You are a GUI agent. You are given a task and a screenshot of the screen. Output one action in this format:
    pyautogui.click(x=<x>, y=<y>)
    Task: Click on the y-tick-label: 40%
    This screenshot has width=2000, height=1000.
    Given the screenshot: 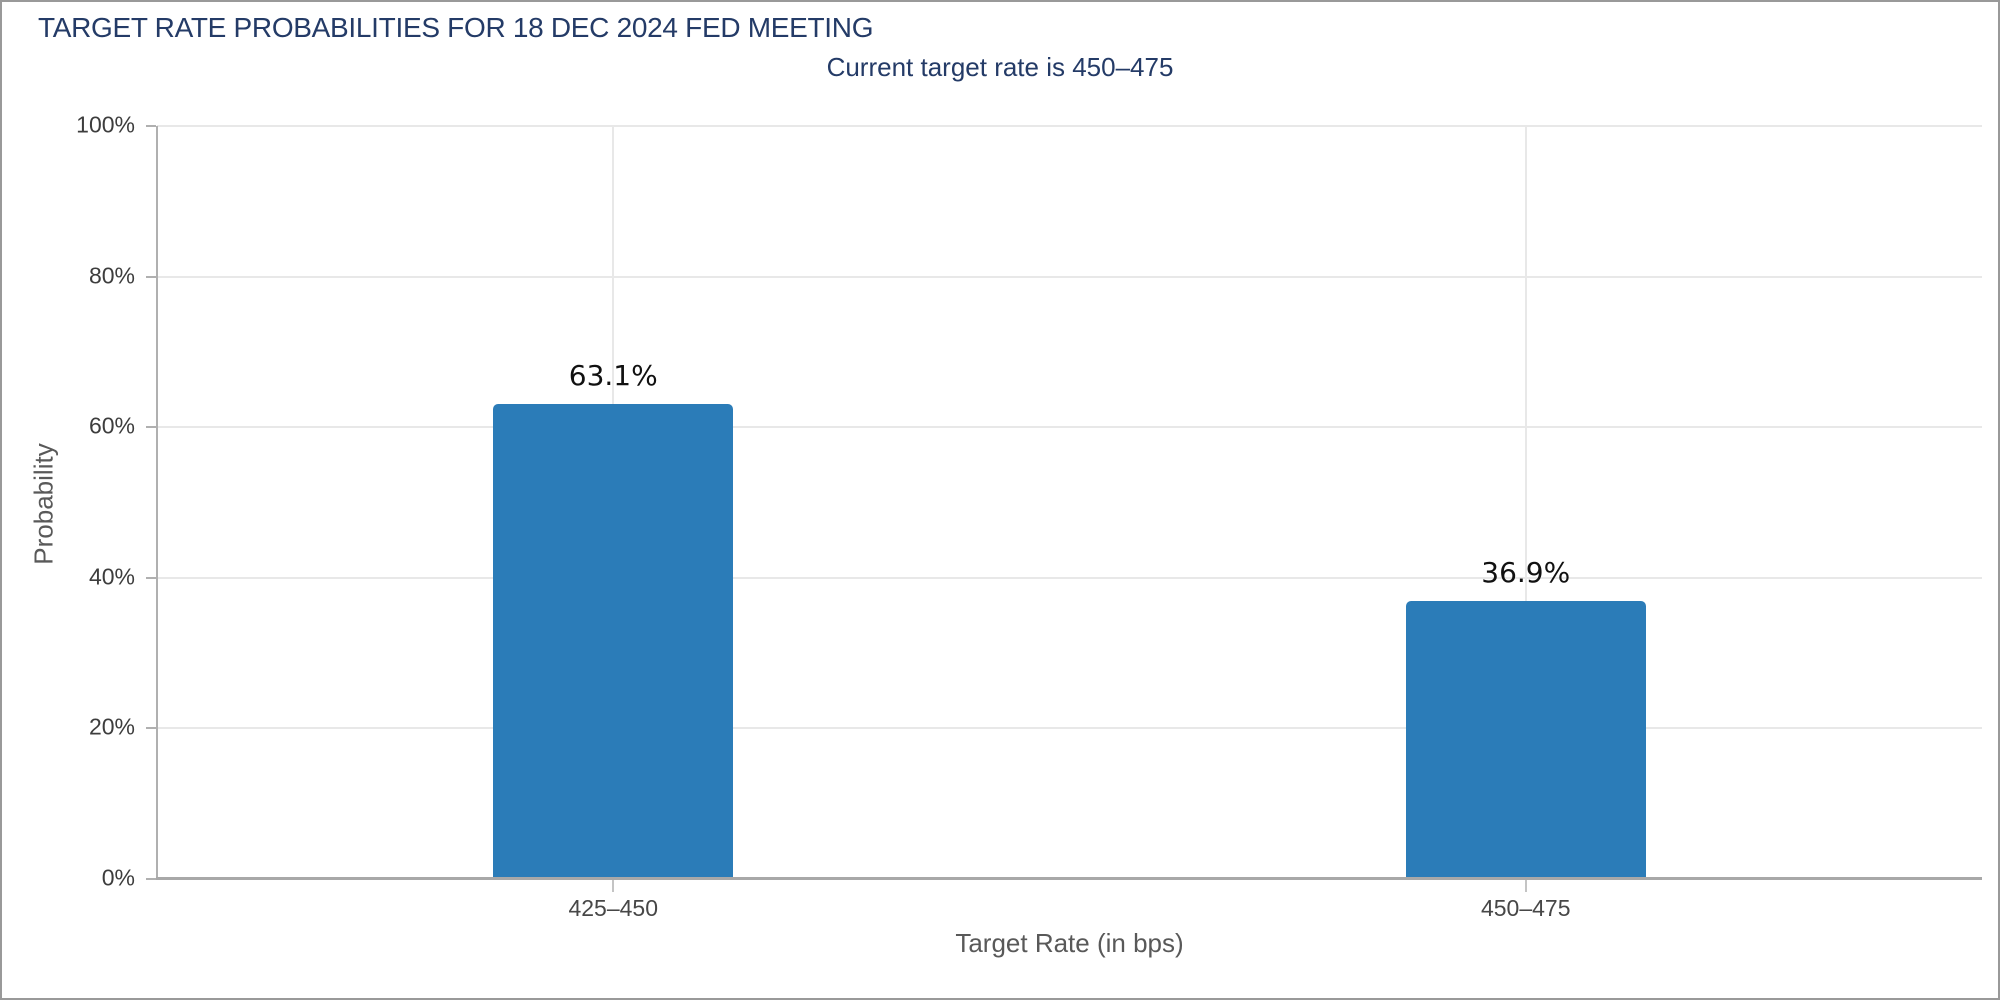 What is the action you would take?
    pyautogui.click(x=111, y=576)
    